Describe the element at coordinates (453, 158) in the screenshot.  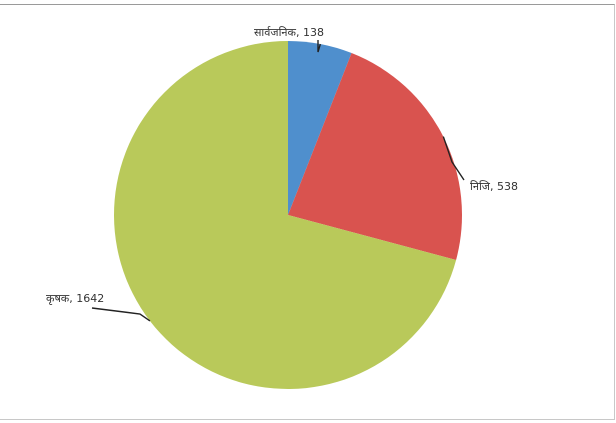
I see `leader-line-niji` at that location.